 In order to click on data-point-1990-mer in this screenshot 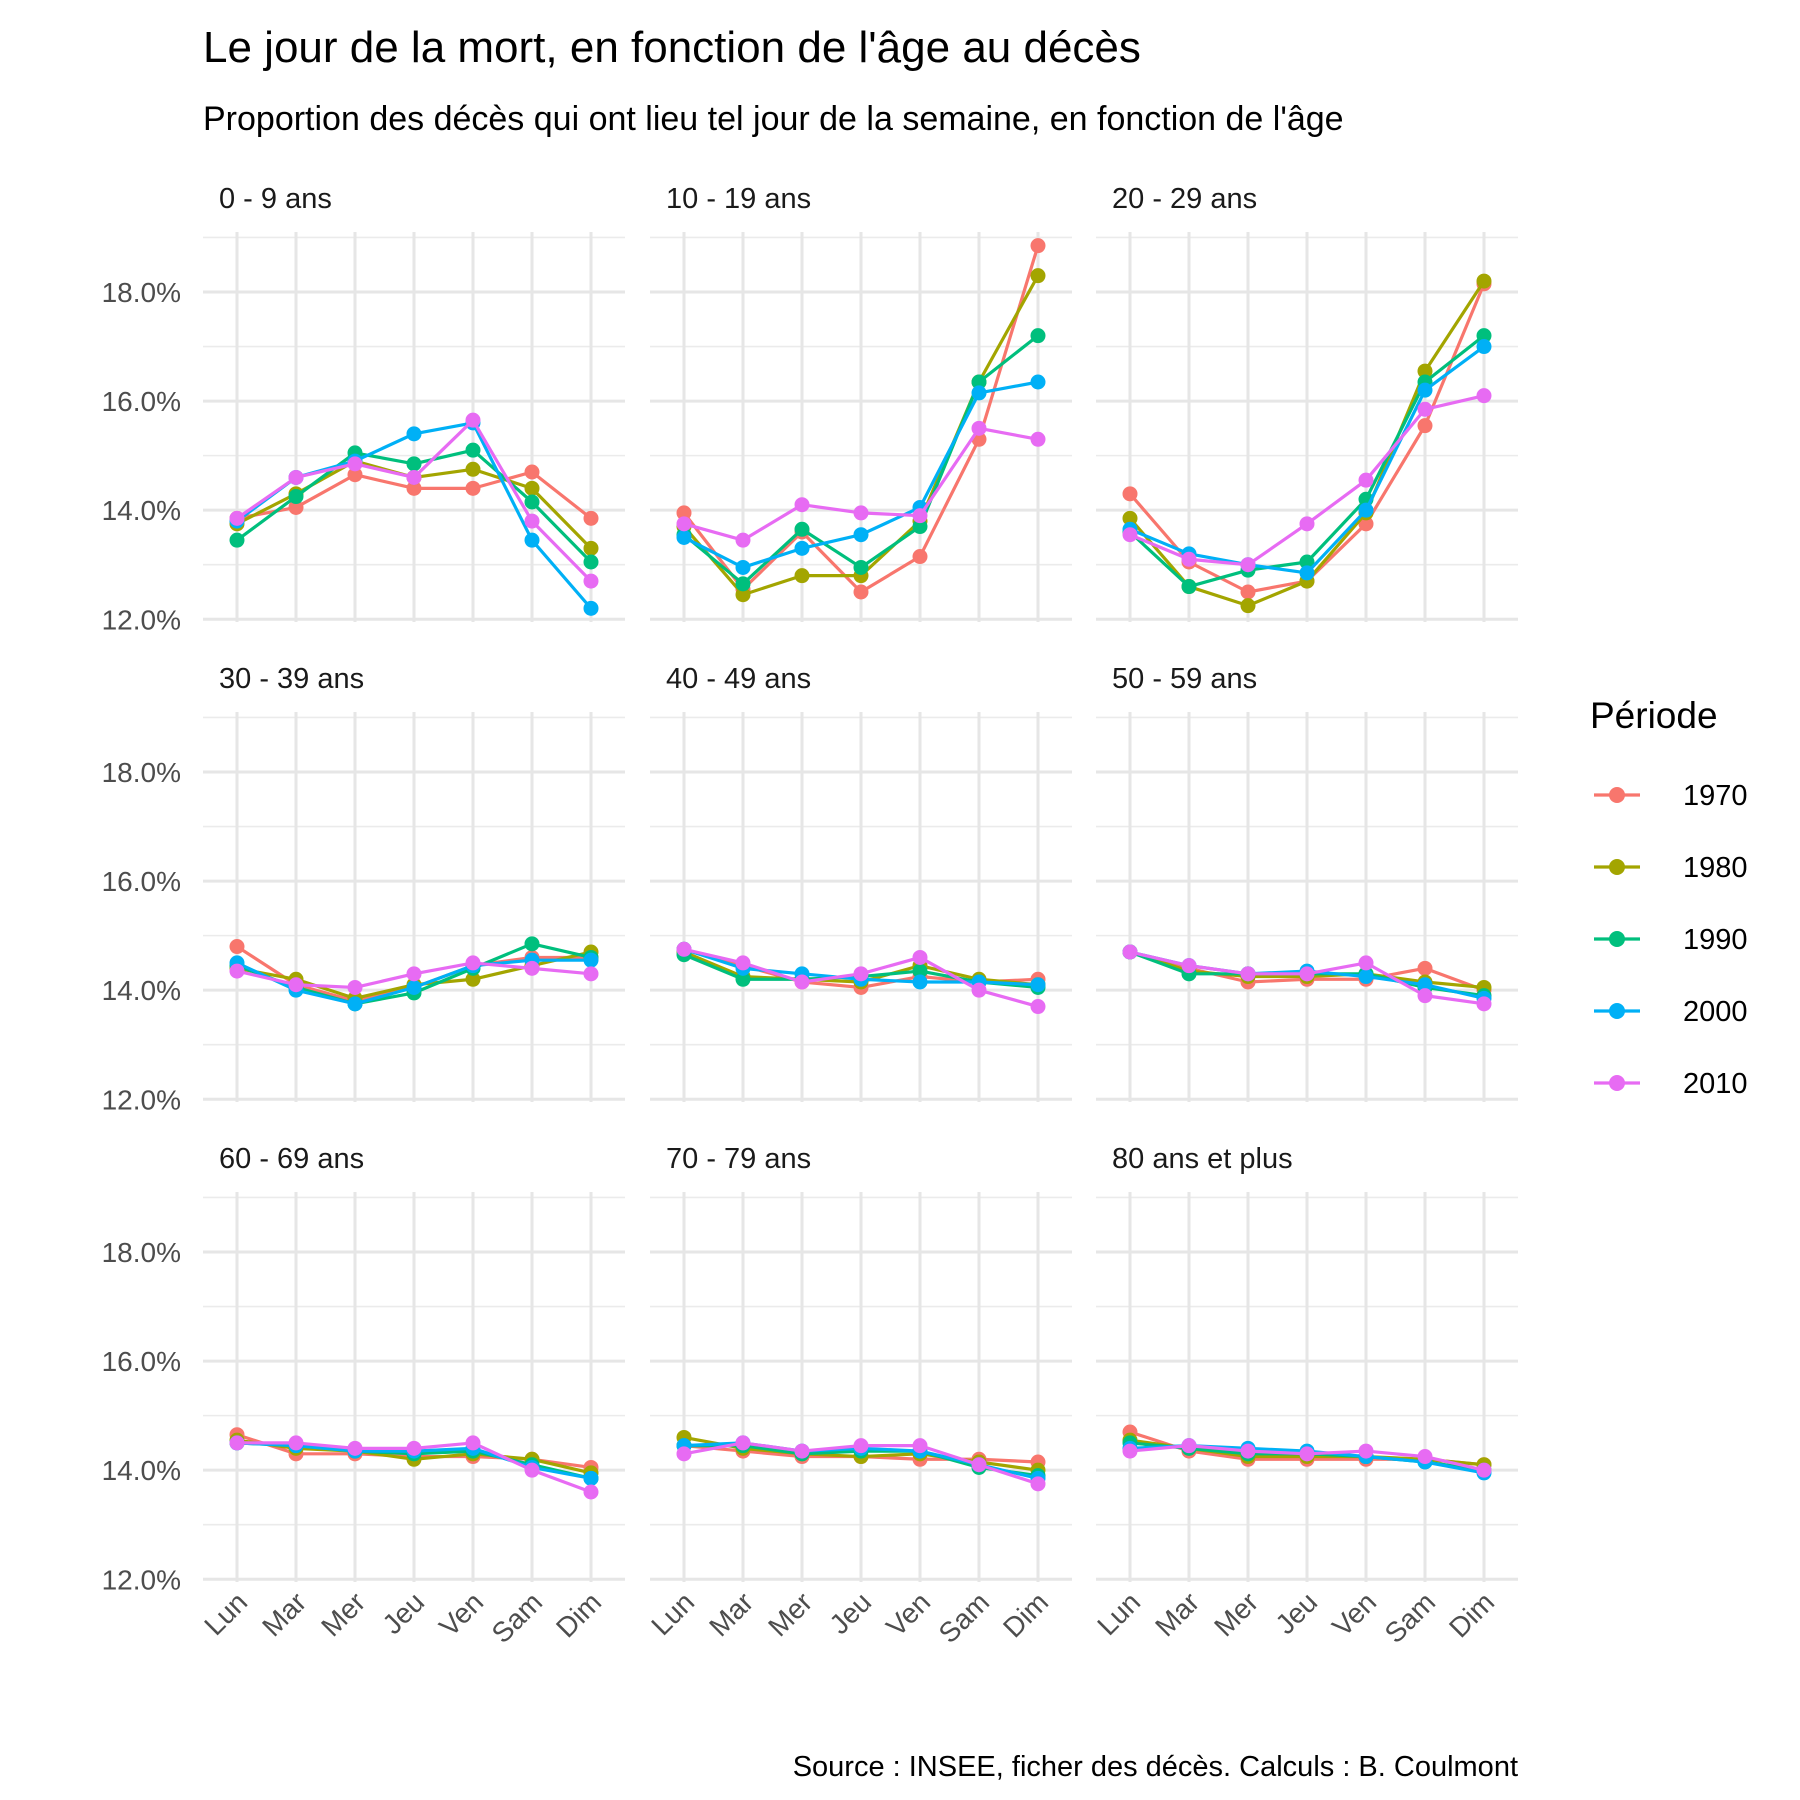, I will do `click(802, 529)`.